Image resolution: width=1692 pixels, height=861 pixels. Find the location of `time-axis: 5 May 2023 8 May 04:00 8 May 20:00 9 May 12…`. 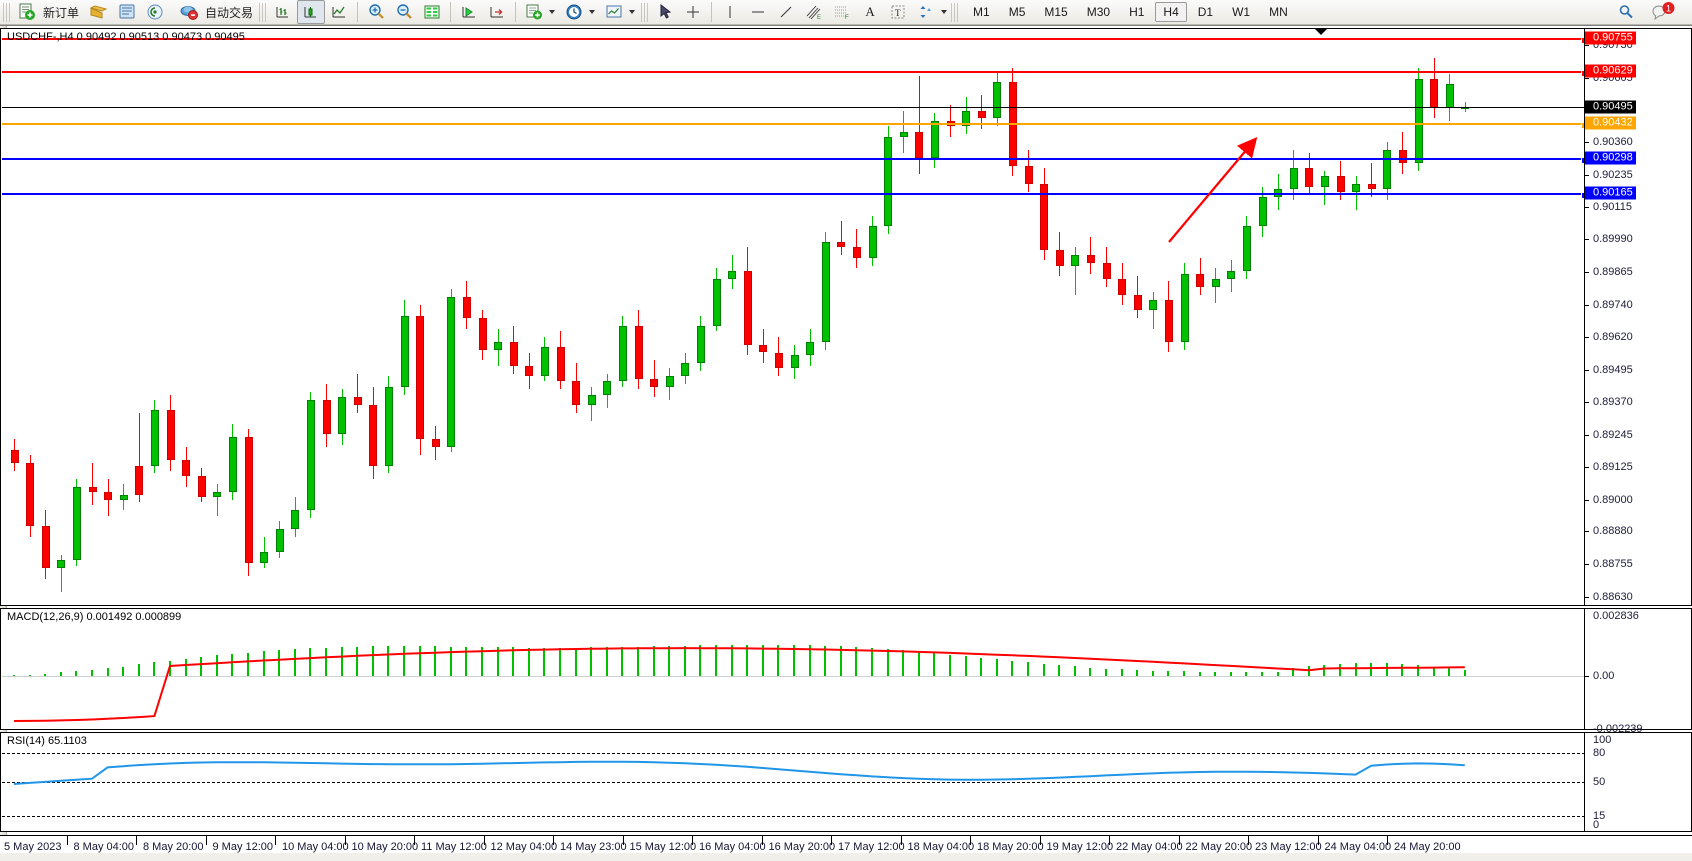

time-axis: 5 May 2023 8 May 04:00 8 May 20:00 9 May 12… is located at coordinates (846, 848).